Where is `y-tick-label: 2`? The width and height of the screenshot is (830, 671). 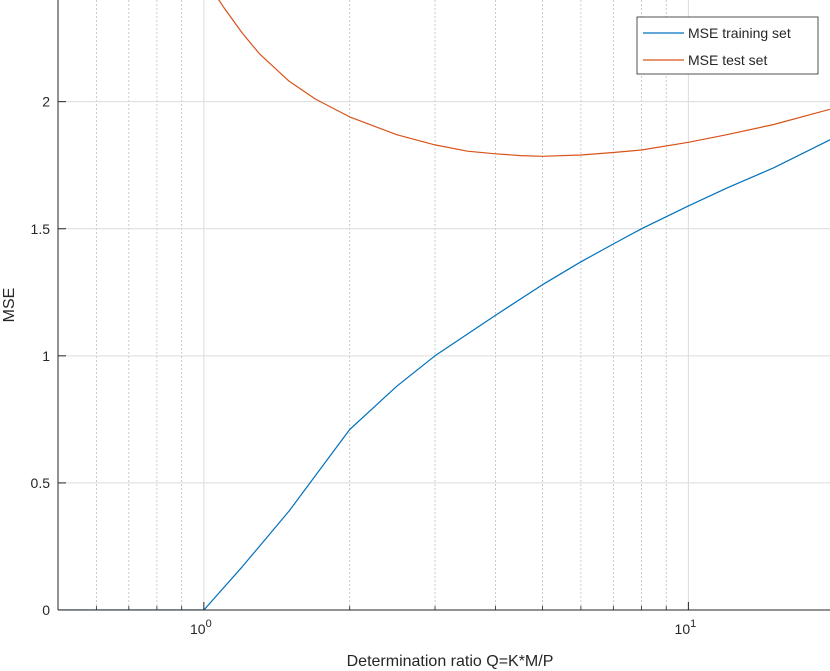 y-tick-label: 2 is located at coordinates (46, 102).